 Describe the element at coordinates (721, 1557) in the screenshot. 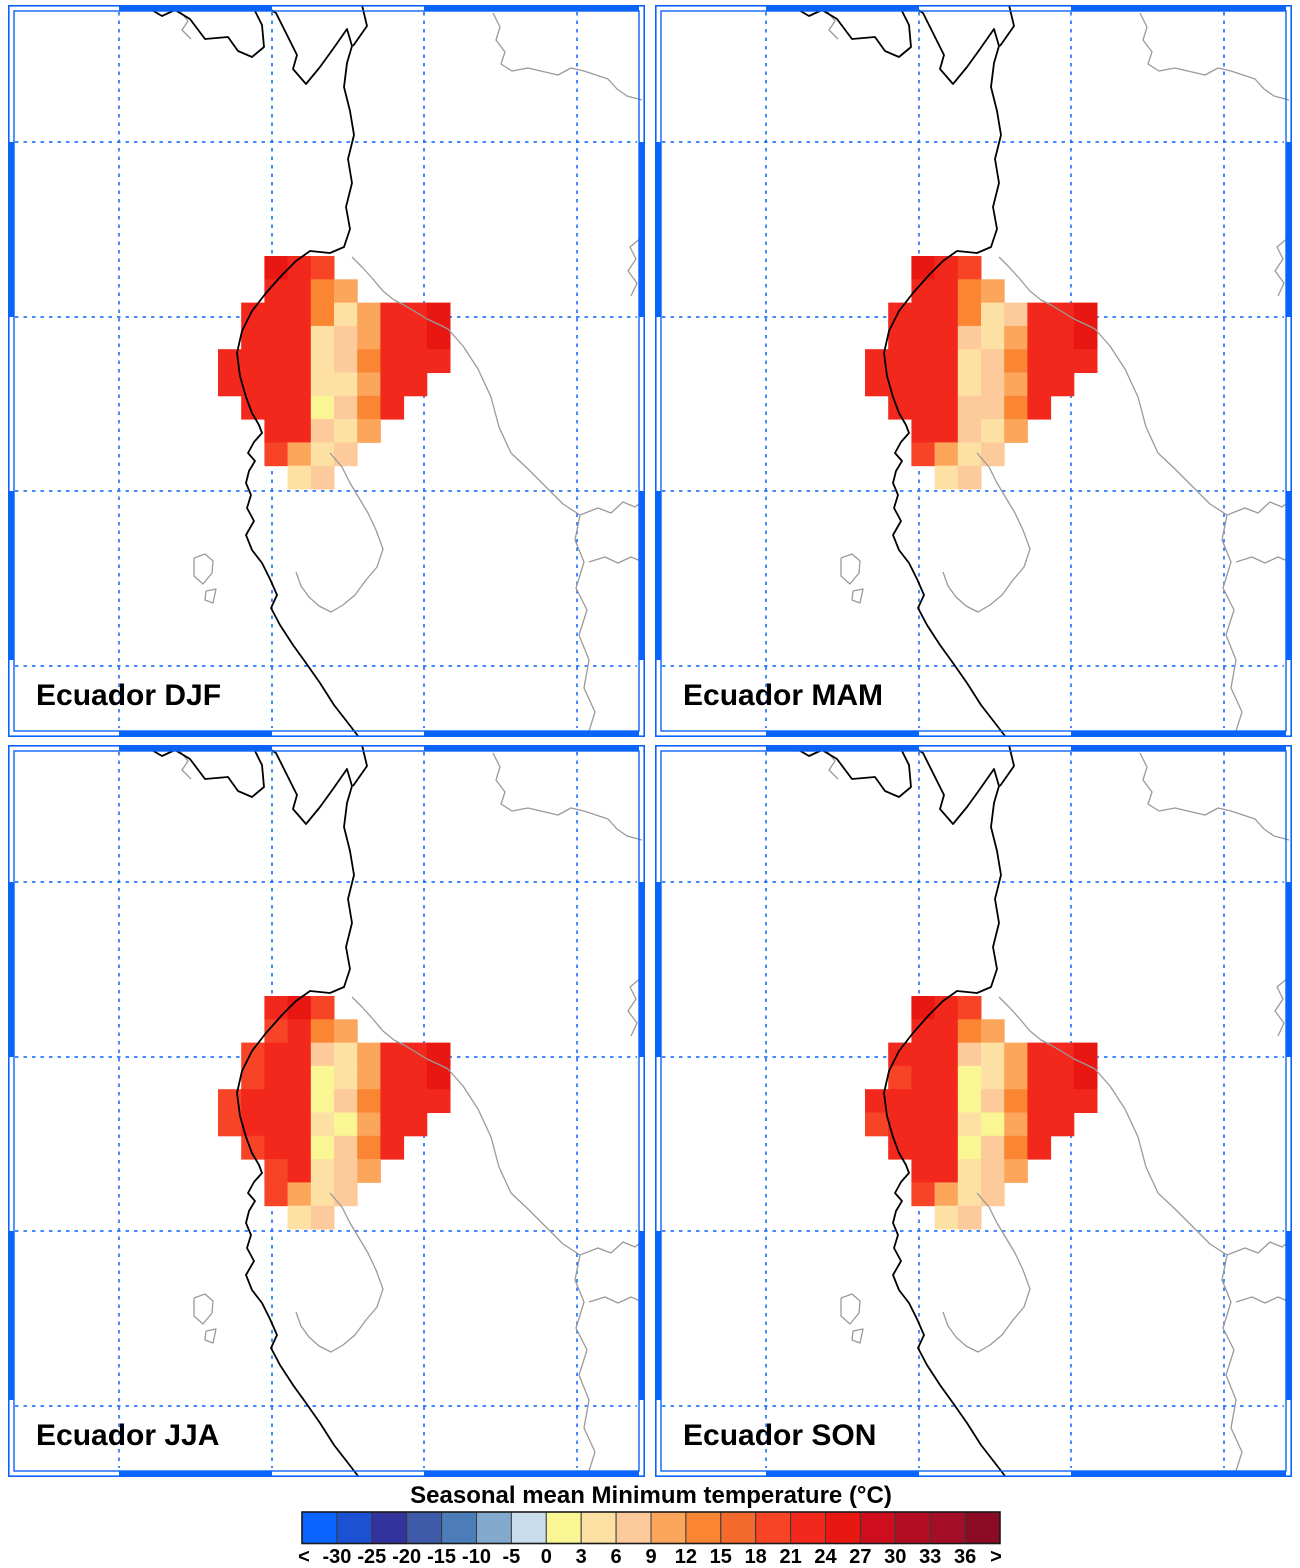

I see `colorbar-tick: 15` at that location.